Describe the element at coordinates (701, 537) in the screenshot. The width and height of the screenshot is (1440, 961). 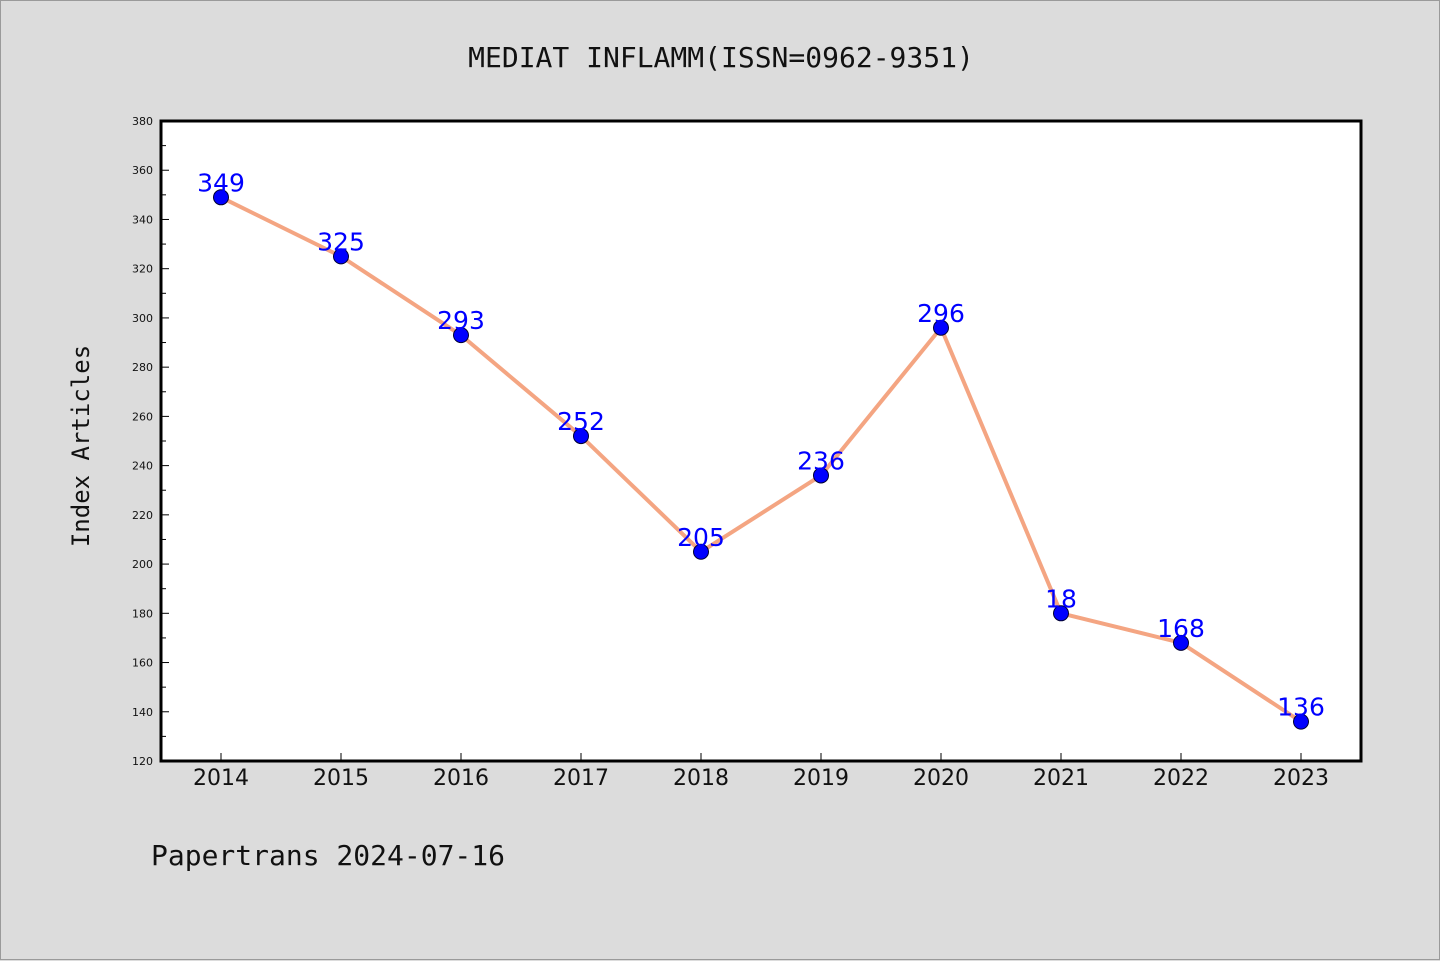
I see `data-label: 205` at that location.